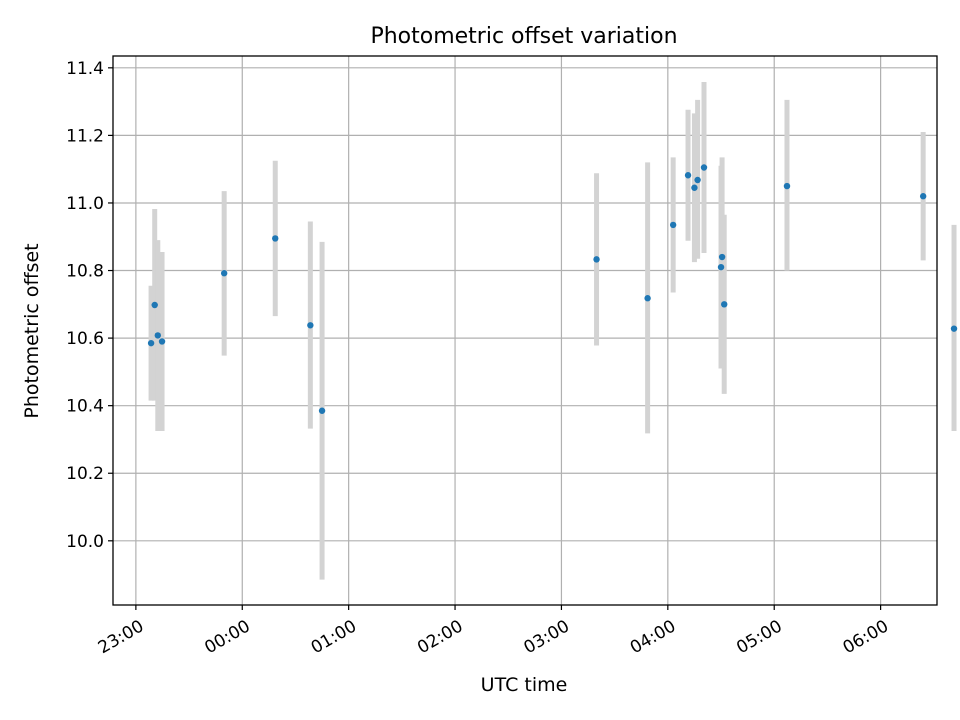 Image resolution: width=960 pixels, height=720 pixels. I want to click on y-tick-label: 10.0, so click(85, 542).